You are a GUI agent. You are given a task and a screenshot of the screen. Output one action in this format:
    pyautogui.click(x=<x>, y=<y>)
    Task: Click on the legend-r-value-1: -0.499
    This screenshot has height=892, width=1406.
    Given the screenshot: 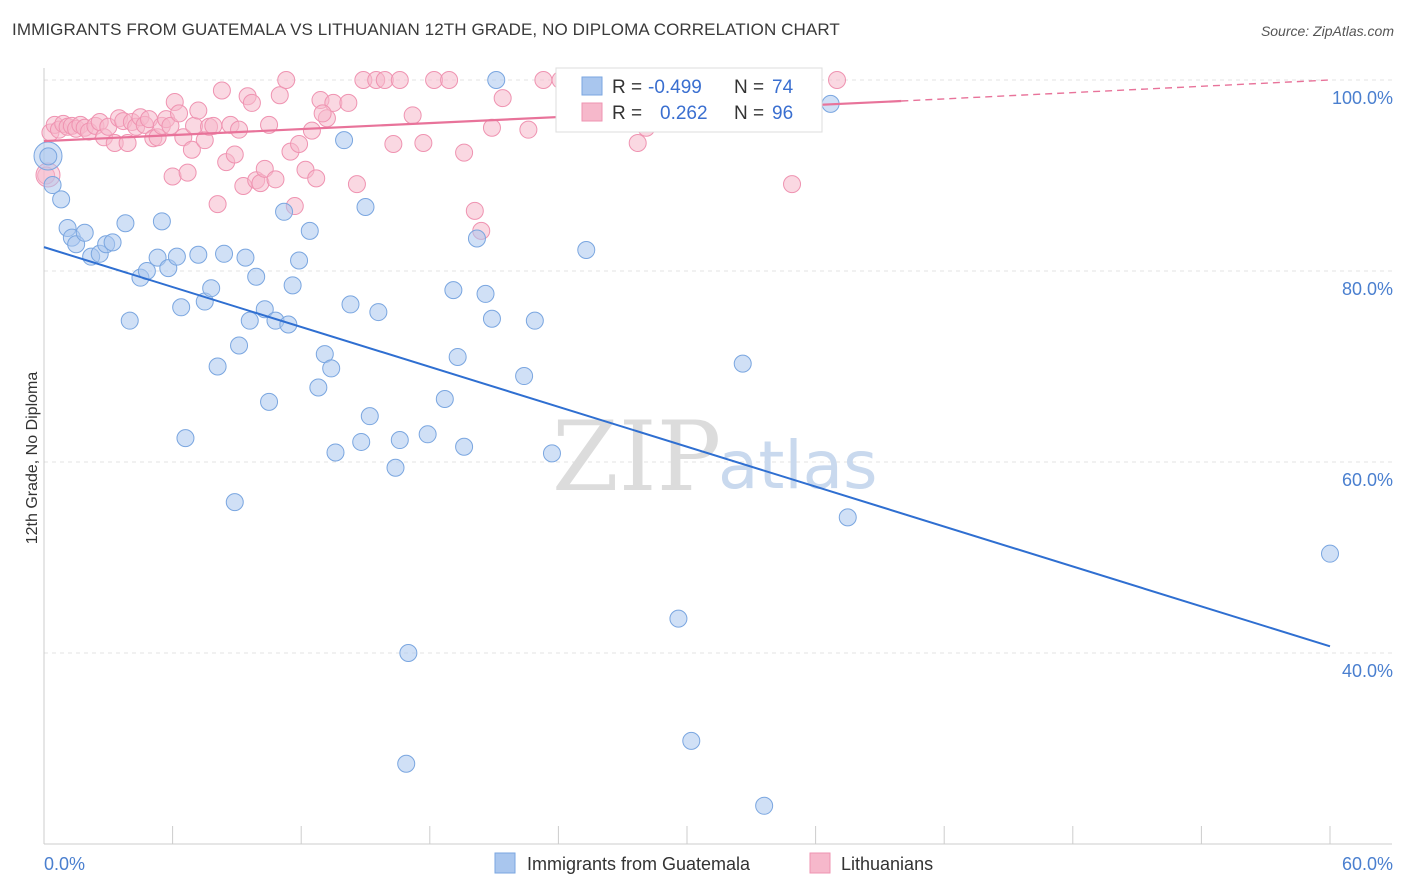 What is the action you would take?
    pyautogui.click(x=675, y=87)
    